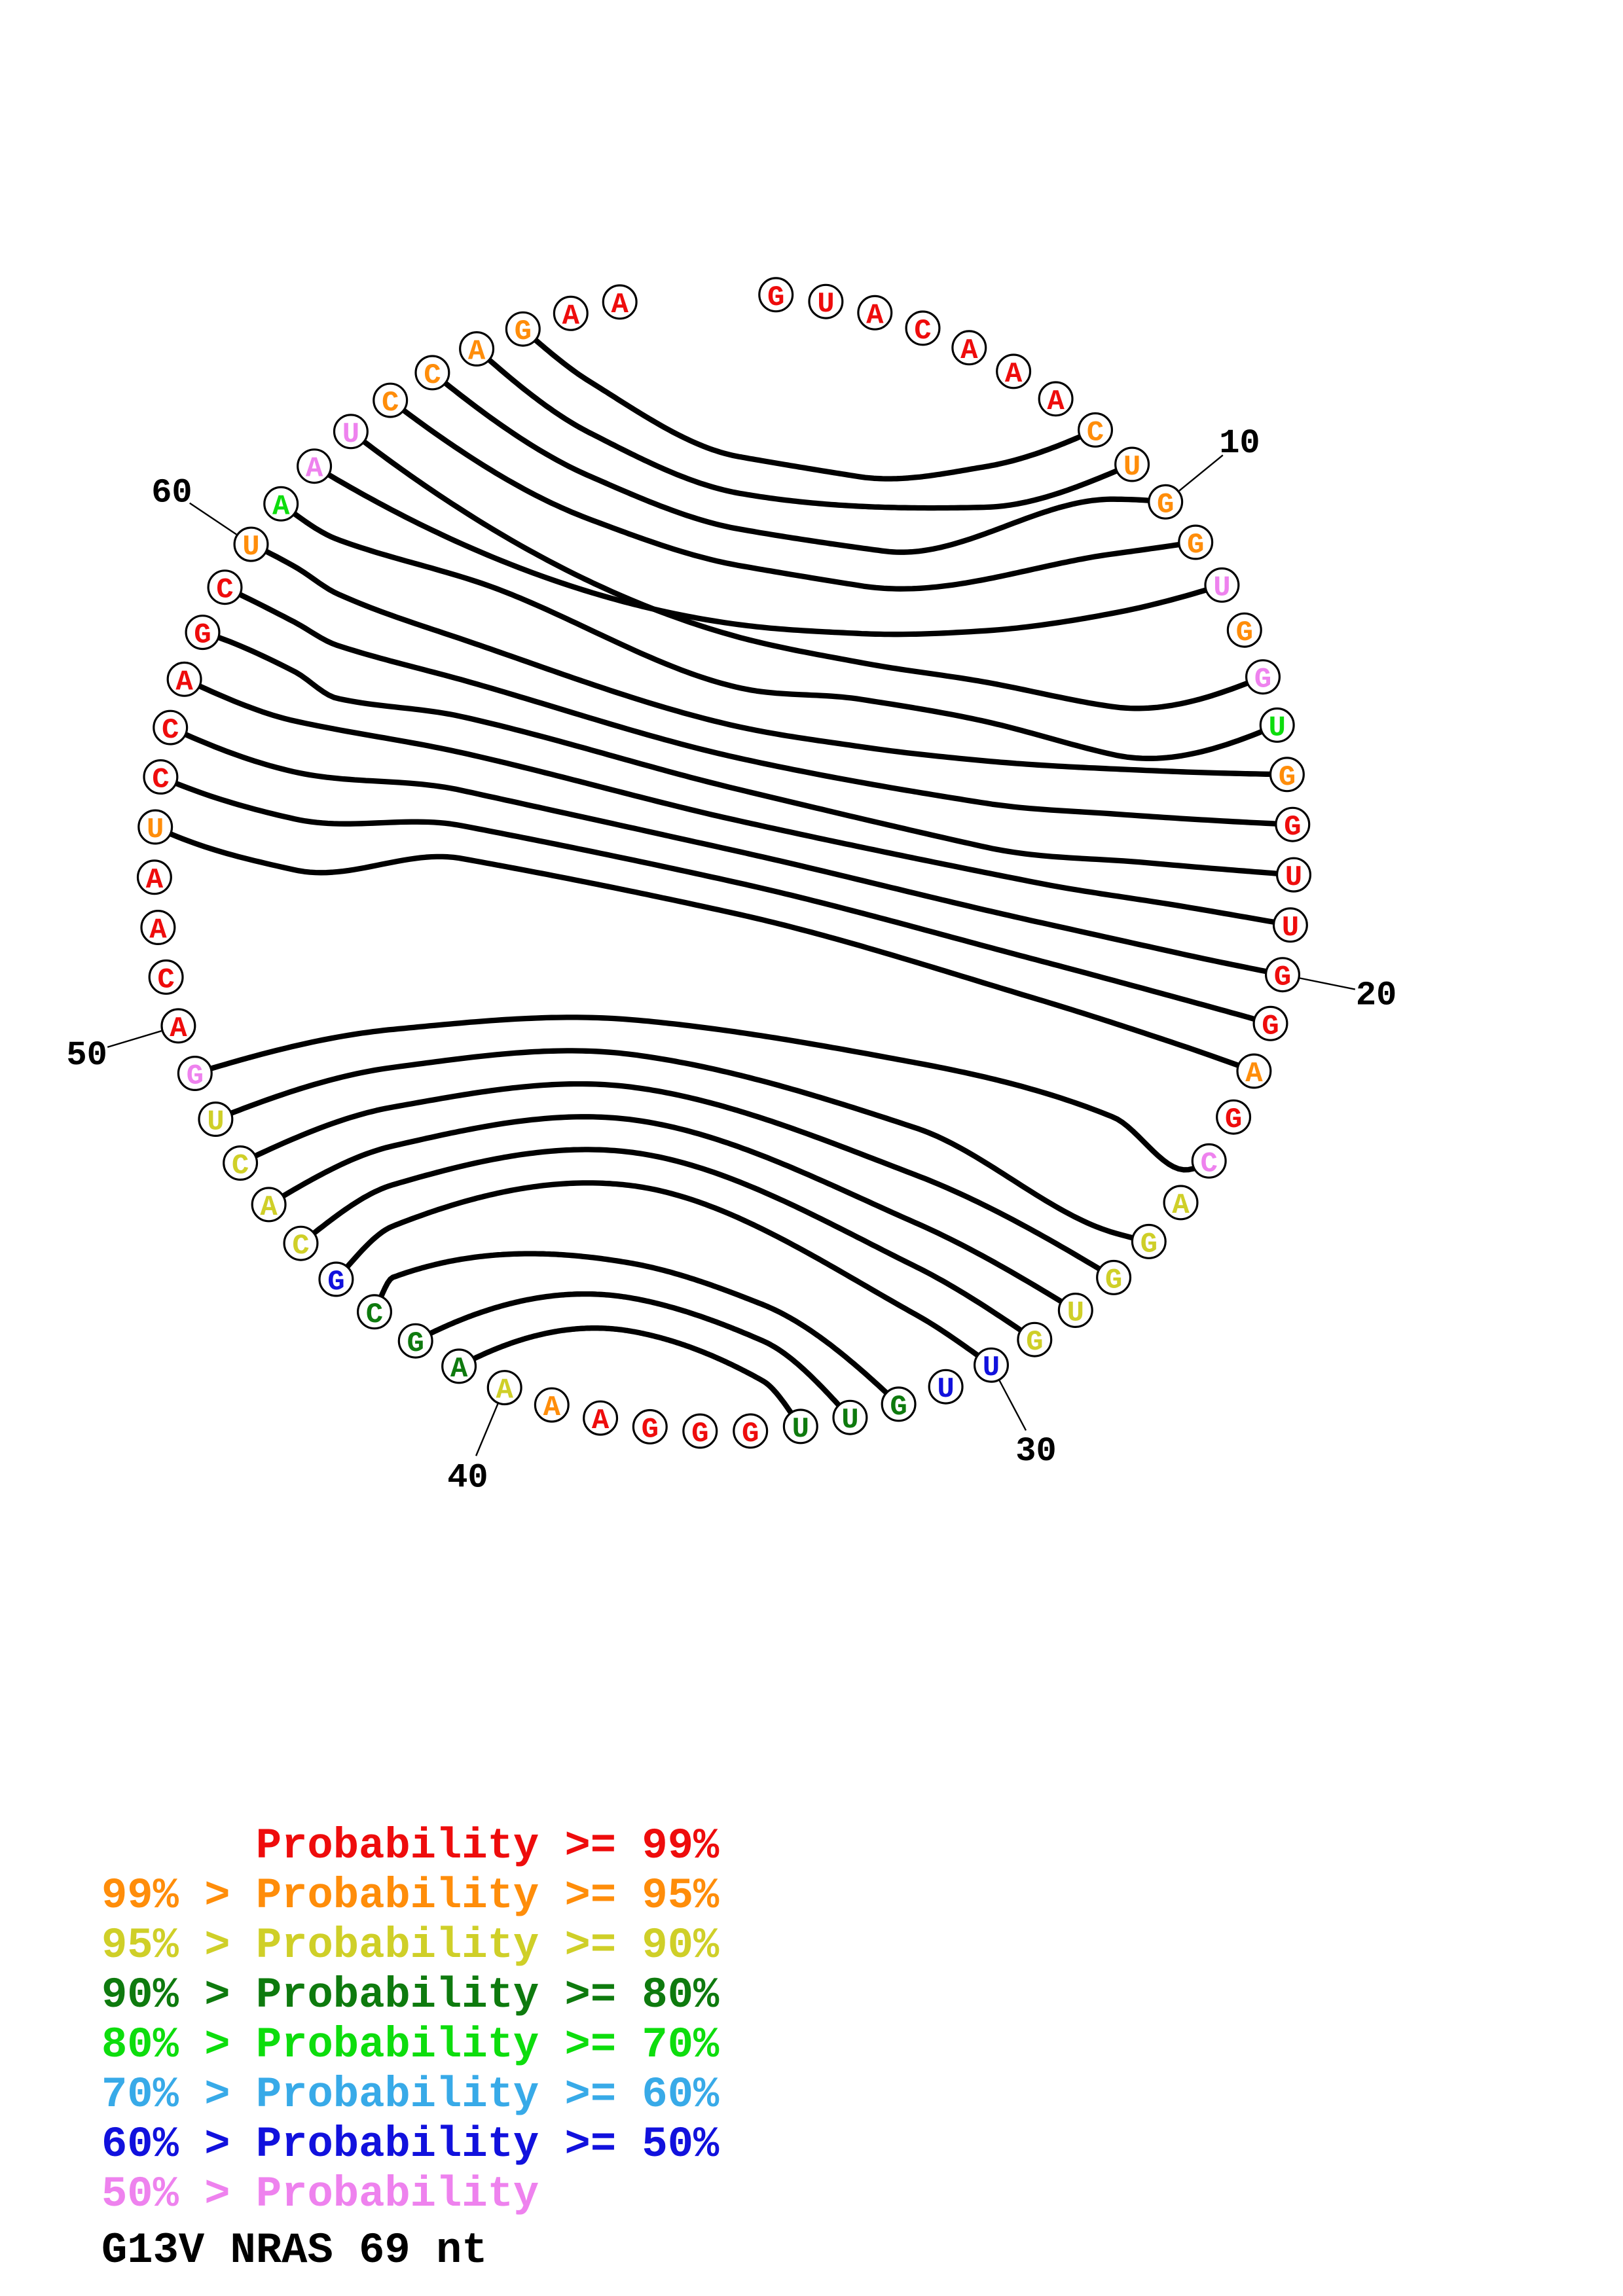  Describe the element at coordinates (1035, 1451) in the screenshot. I see `svg-text: 30` at that location.